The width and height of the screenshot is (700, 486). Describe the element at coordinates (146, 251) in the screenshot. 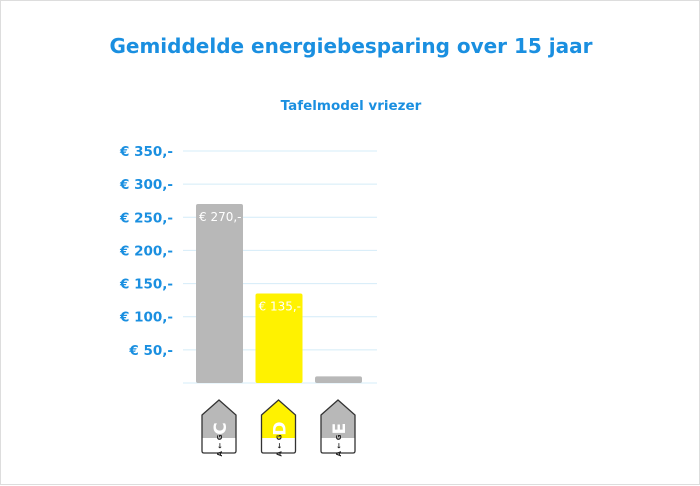

I see `y-tick-label: € 200,-` at that location.